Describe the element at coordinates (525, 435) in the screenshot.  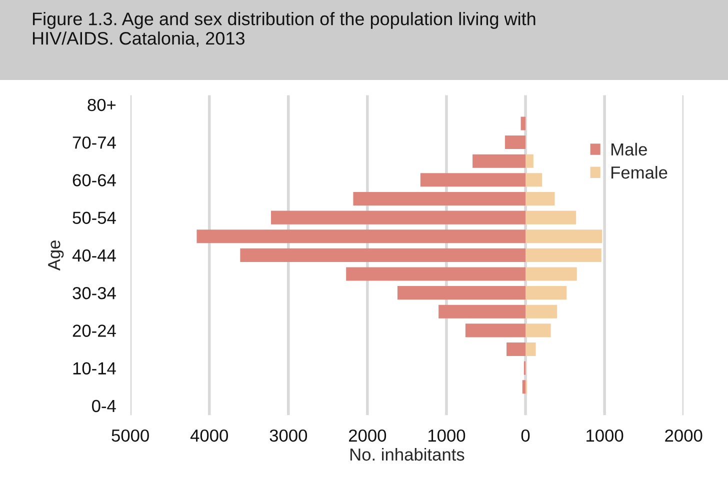
I see `x-tick-label: 0` at that location.